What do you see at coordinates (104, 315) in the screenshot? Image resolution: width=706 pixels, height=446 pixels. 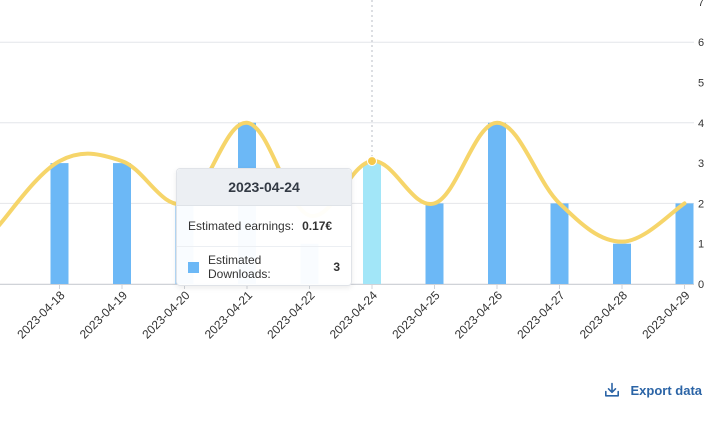 I see `x-tick-label: 2023-04-19` at bounding box center [104, 315].